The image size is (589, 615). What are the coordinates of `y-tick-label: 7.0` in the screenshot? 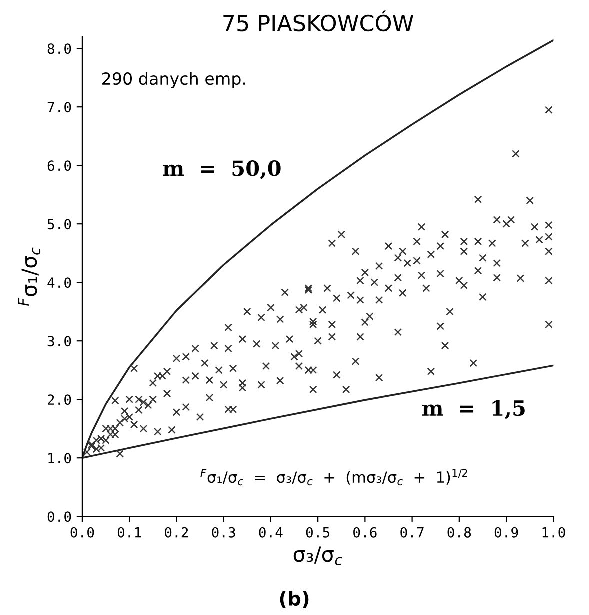 It's located at (60, 107).